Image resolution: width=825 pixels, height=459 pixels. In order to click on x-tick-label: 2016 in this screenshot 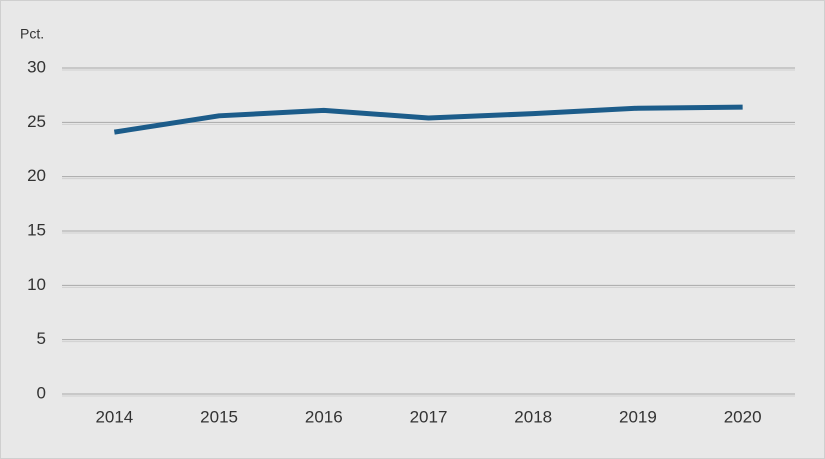, I will do `click(324, 416)`.